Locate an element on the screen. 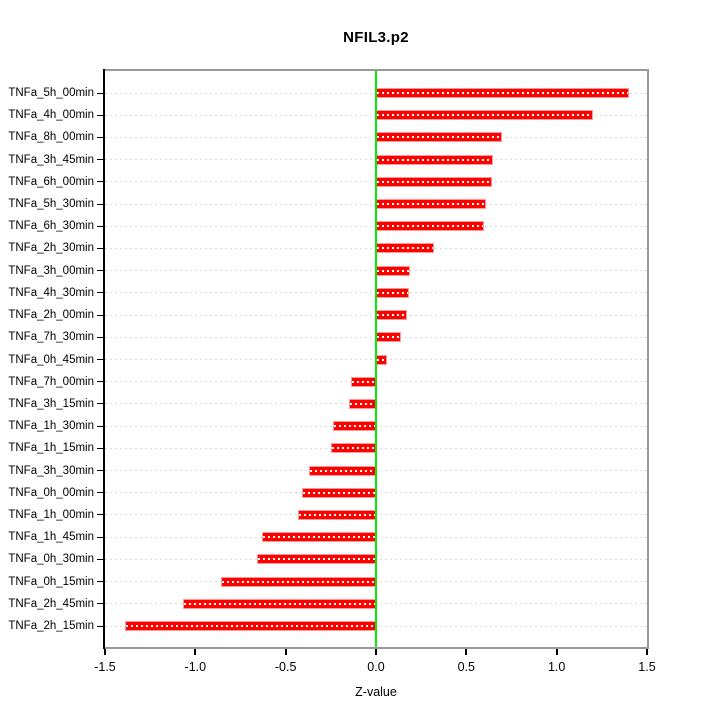 This screenshot has height=720, width=720. y-tick-label: TNFa_0h_45min is located at coordinates (51, 359).